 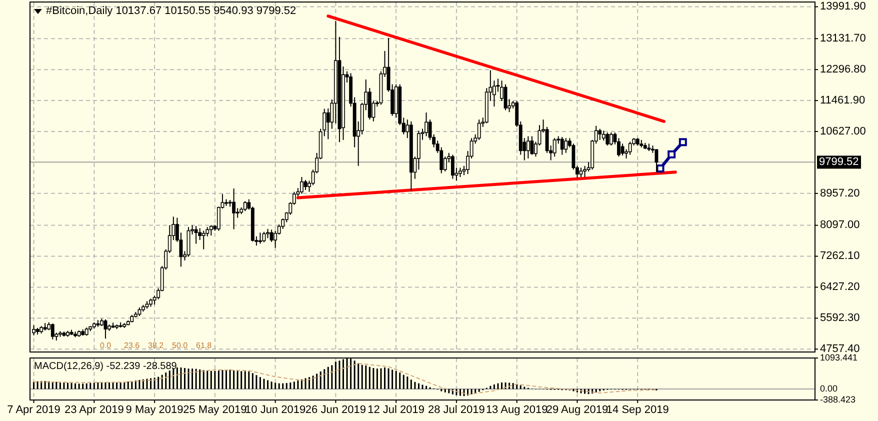 What do you see at coordinates (843, 38) in the screenshot?
I see `y-tick-label: 13131.70` at bounding box center [843, 38].